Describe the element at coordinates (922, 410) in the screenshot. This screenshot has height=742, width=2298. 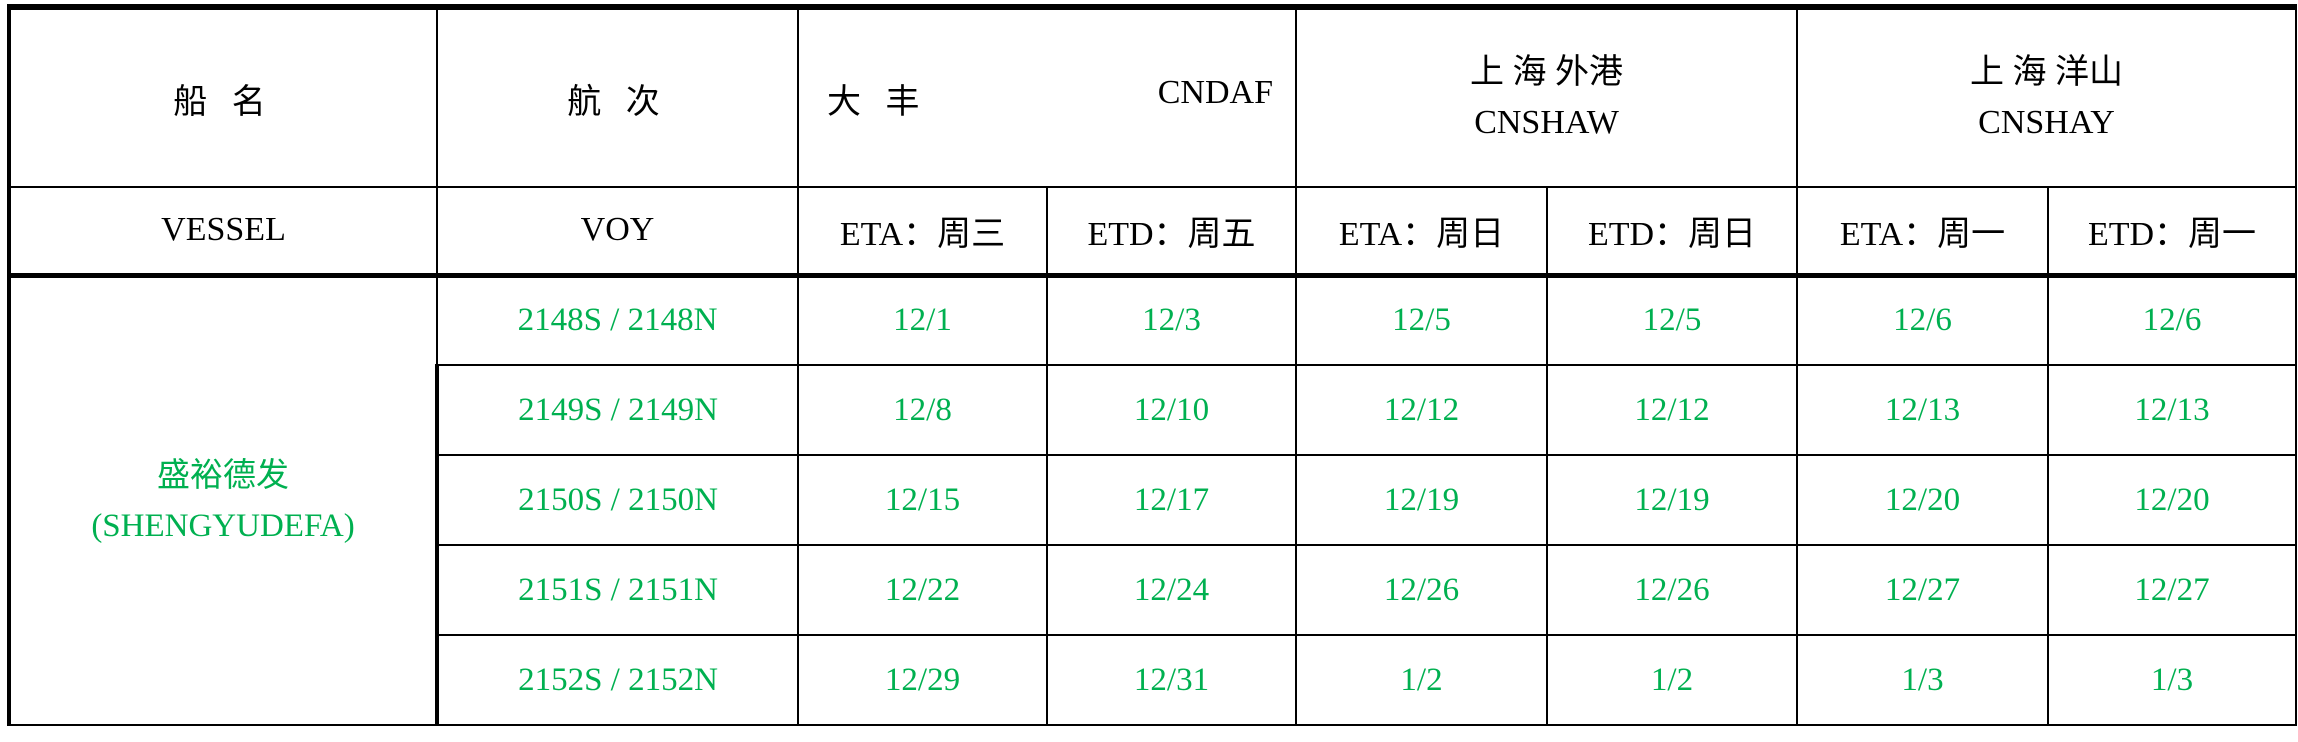
I see `date-cell: 12/8` at that location.